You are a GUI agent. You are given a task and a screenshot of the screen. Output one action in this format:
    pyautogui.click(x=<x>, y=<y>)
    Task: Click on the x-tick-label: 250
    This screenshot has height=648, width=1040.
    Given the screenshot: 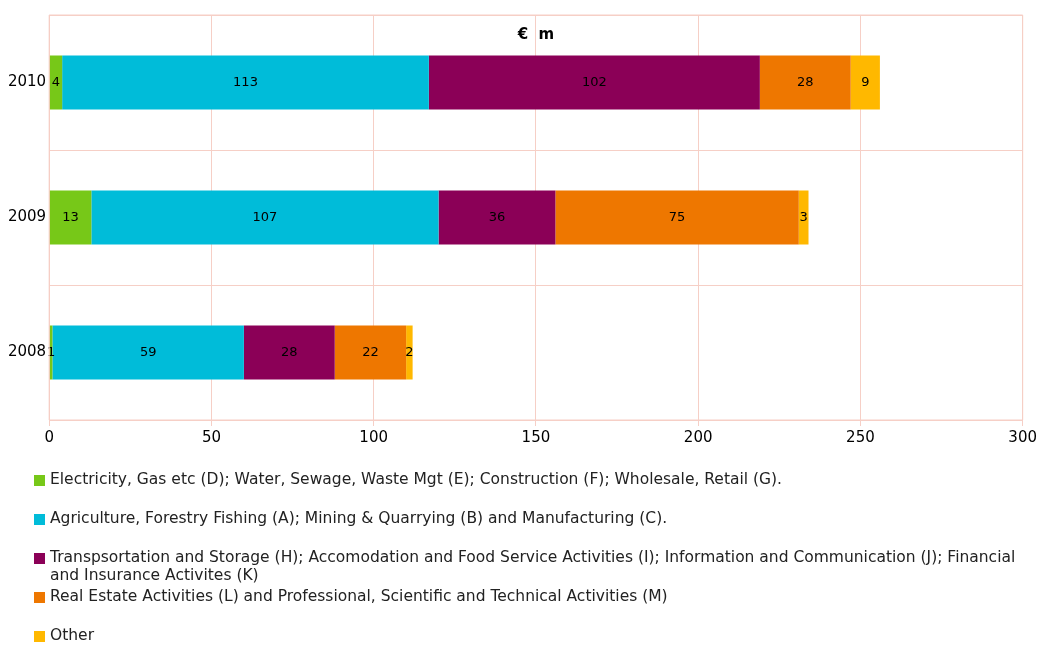 What is the action you would take?
    pyautogui.click(x=860, y=436)
    